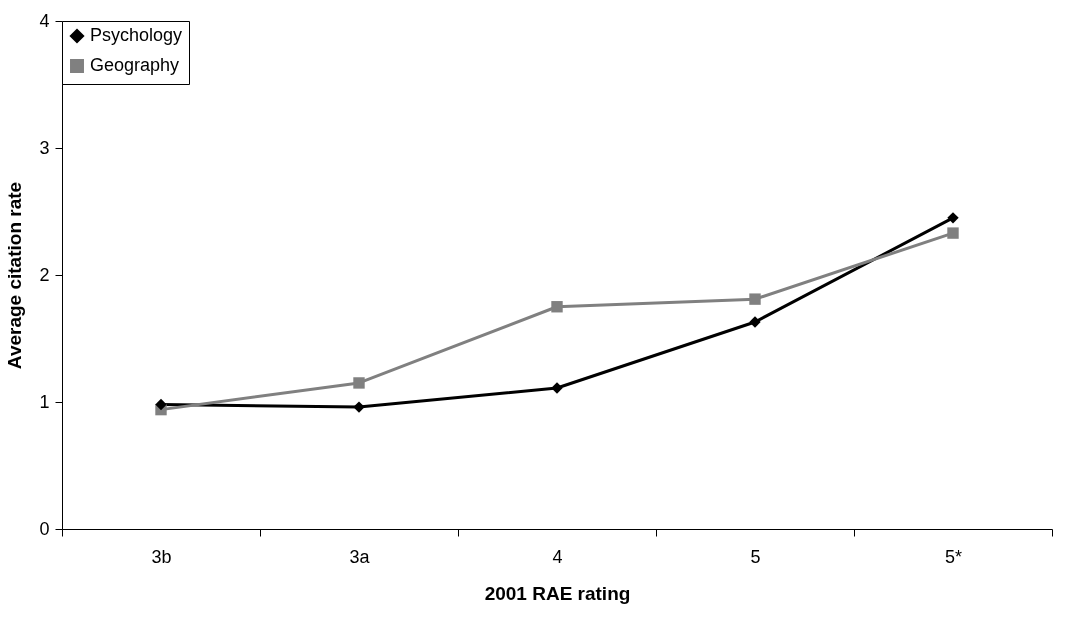 Image resolution: width=1072 pixels, height=633 pixels. I want to click on x-tick-label: 5*, so click(953, 556).